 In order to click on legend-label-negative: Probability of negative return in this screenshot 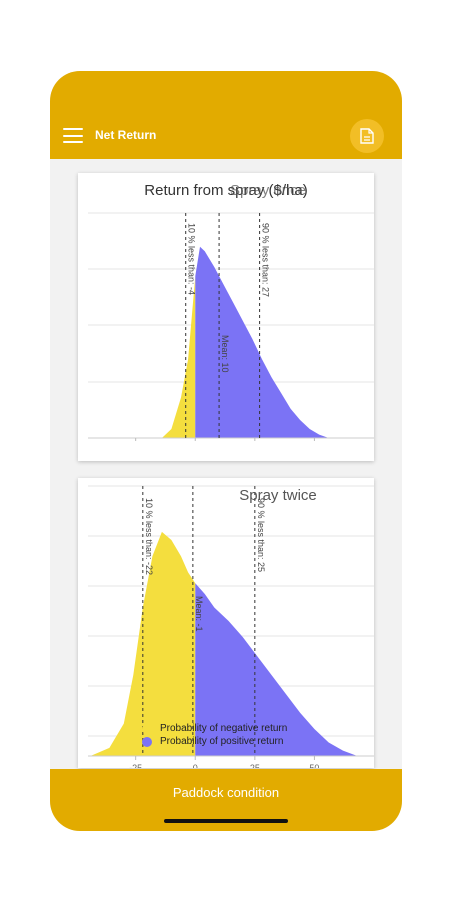, I will do `click(224, 728)`.